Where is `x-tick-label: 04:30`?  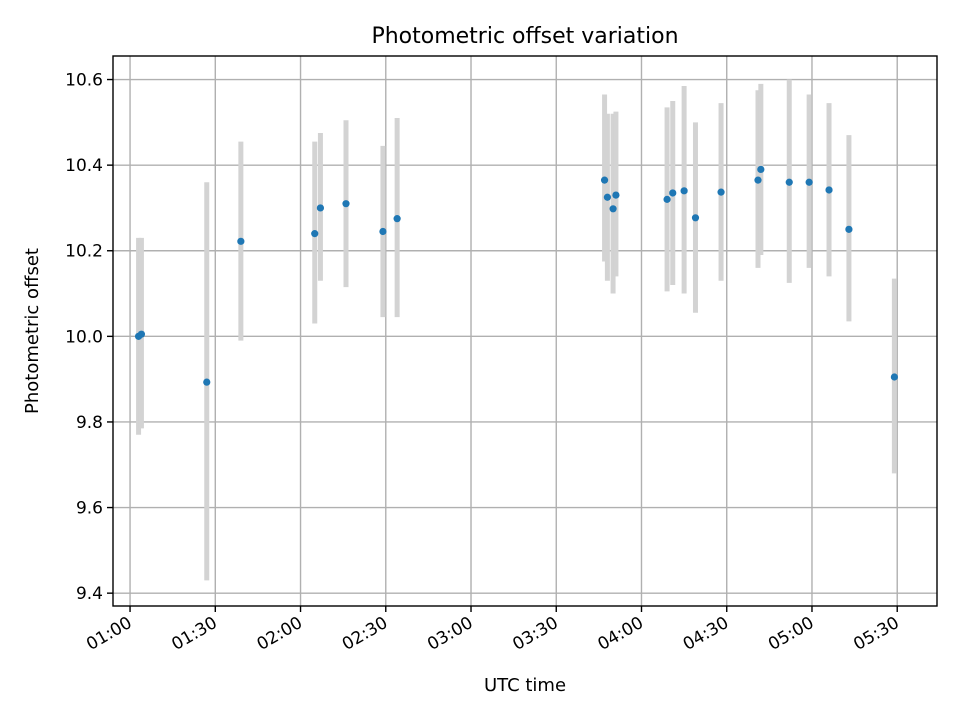 x-tick-label: 04:30 is located at coordinates (706, 634).